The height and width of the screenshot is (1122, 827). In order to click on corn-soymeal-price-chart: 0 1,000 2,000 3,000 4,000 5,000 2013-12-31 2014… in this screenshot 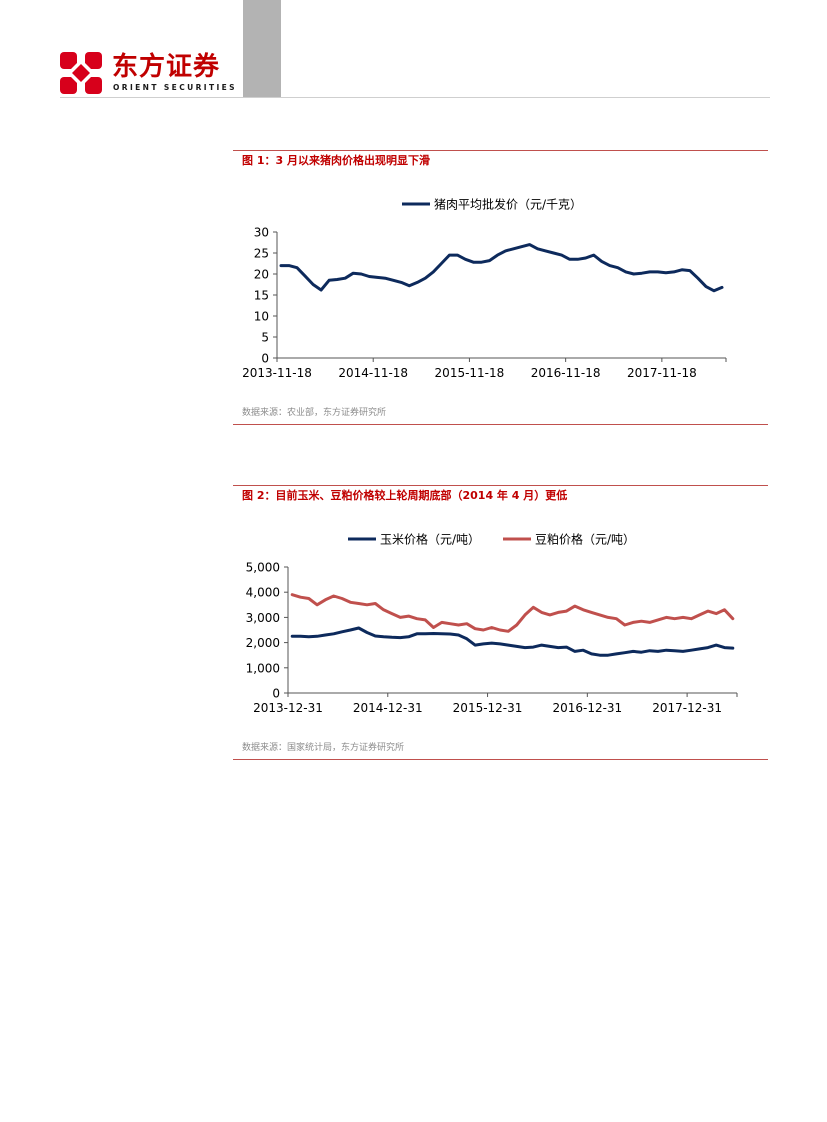, I will do `click(492, 623)`.